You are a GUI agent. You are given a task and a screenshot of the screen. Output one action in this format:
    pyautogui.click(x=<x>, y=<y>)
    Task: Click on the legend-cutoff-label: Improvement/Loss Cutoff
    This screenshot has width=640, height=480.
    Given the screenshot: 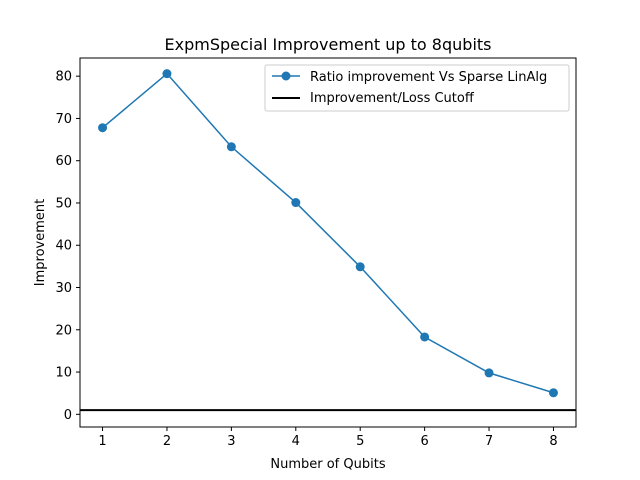 What is the action you would take?
    pyautogui.click(x=392, y=98)
    